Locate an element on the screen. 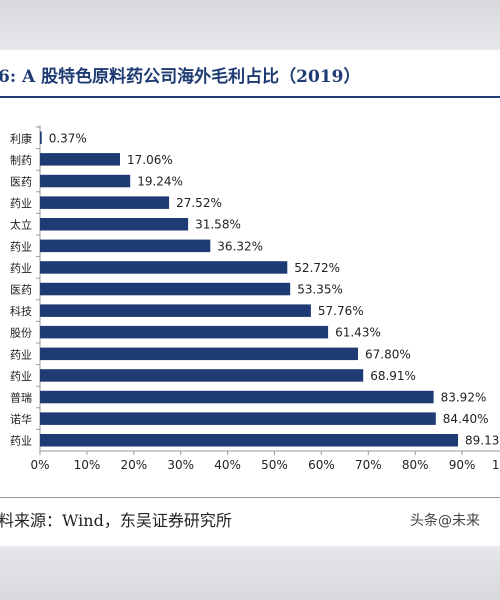  data-label: 31.58% is located at coordinates (218, 225).